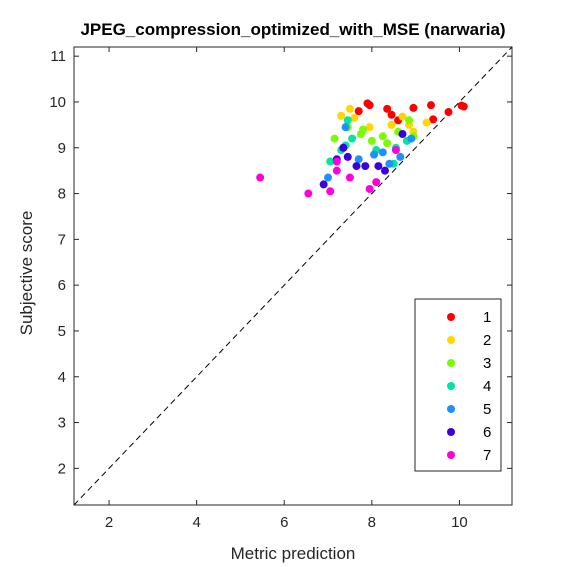 The height and width of the screenshot is (567, 567). Describe the element at coordinates (284, 522) in the screenshot. I see `x-tick-label: 6` at that location.